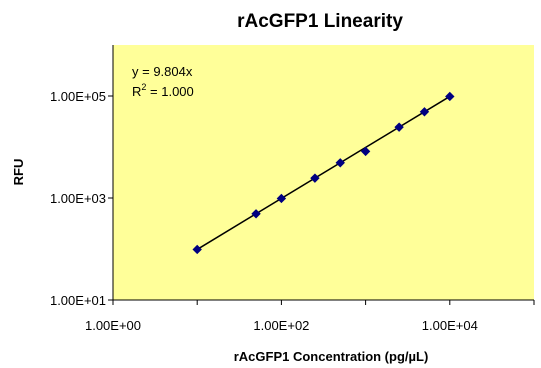 The image size is (541, 368). Describe the element at coordinates (281, 325) in the screenshot. I see `x-tick-label: 1.00E+02` at that location.